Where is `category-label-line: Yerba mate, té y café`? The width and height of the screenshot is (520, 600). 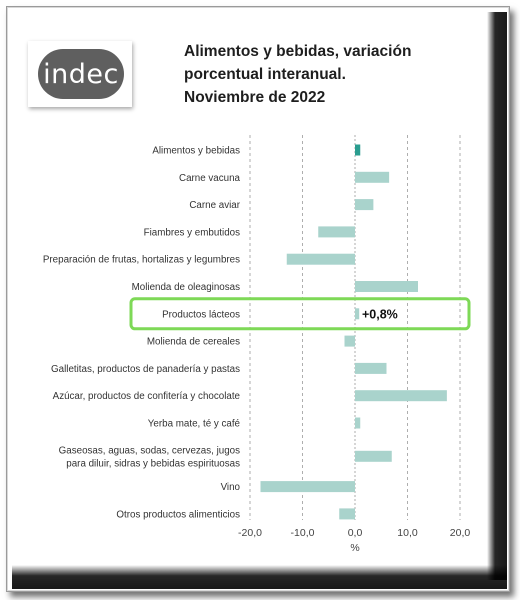 category-label-line: Yerba mate, té y café is located at coordinates (194, 424).